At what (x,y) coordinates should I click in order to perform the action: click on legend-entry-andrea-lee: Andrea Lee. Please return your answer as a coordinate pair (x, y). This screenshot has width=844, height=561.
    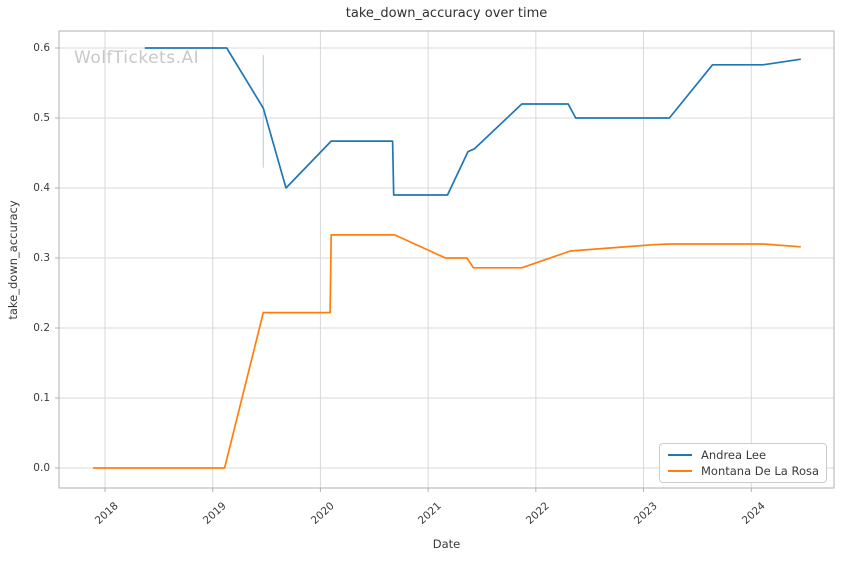
    Looking at the image, I should click on (743, 455).